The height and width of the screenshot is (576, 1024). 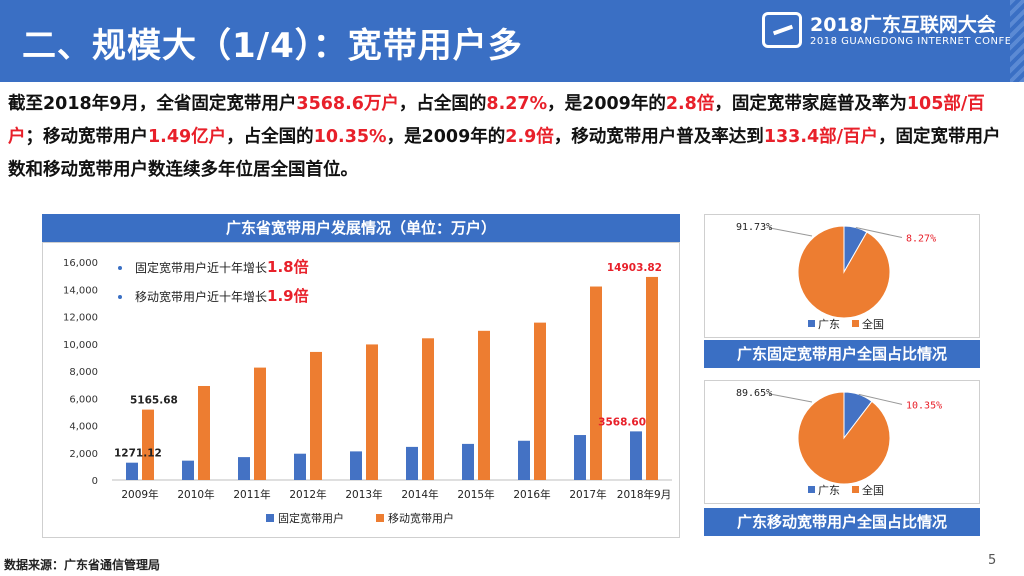 What do you see at coordinates (380, 518) in the screenshot?
I see `legend-swatch-mobile` at bounding box center [380, 518].